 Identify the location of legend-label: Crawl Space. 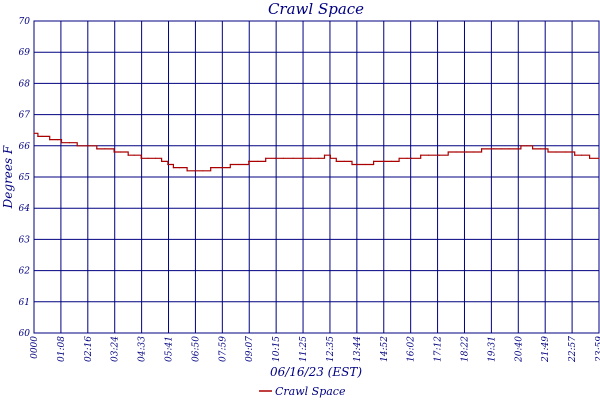
(310, 391).